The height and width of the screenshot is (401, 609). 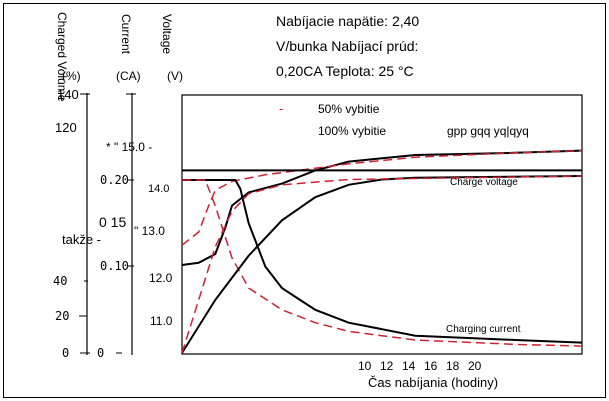 What do you see at coordinates (175, 76) in the screenshot?
I see `voltage-unit: (V)` at bounding box center [175, 76].